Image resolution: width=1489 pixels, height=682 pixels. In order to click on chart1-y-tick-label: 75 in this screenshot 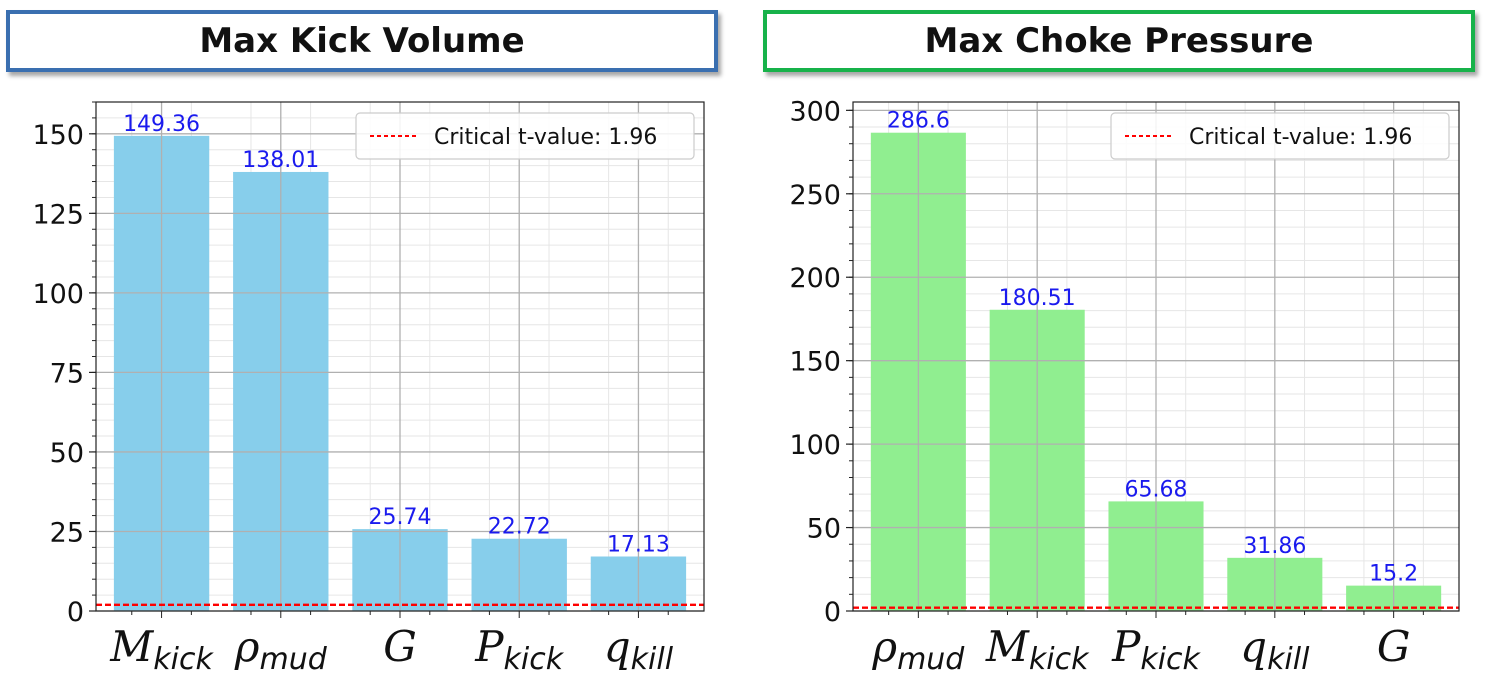, I will do `click(67, 373)`.